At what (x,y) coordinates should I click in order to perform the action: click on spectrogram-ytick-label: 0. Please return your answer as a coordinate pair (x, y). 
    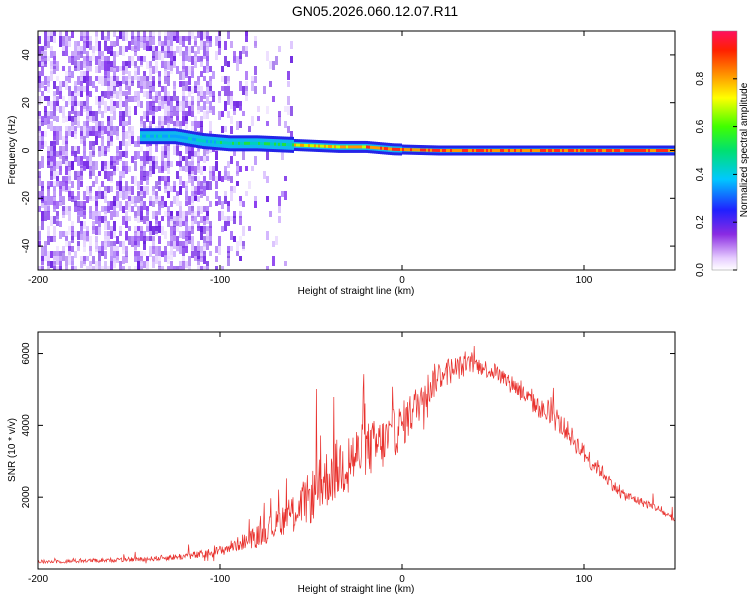
    Looking at the image, I should click on (26, 150).